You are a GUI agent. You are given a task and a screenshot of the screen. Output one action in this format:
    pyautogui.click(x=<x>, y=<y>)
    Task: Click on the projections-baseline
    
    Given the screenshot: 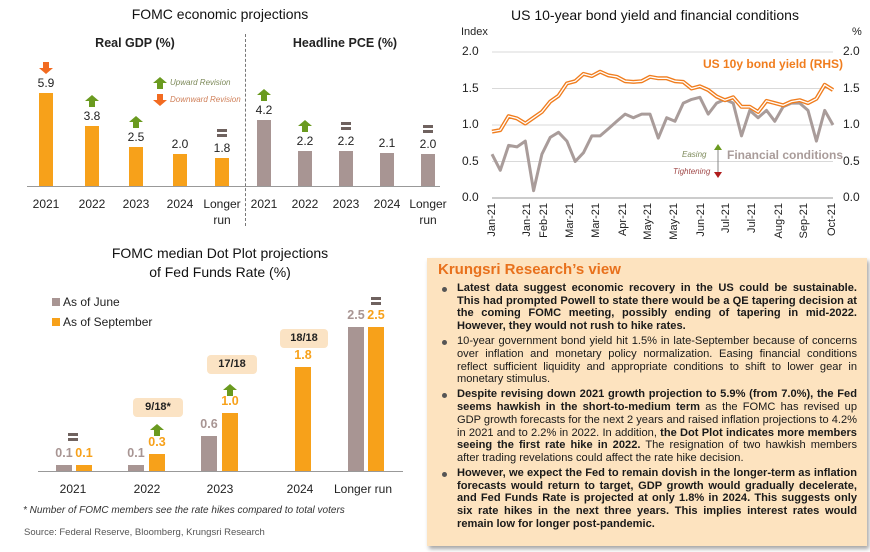 What is the action you would take?
    pyautogui.click(x=233, y=186)
    